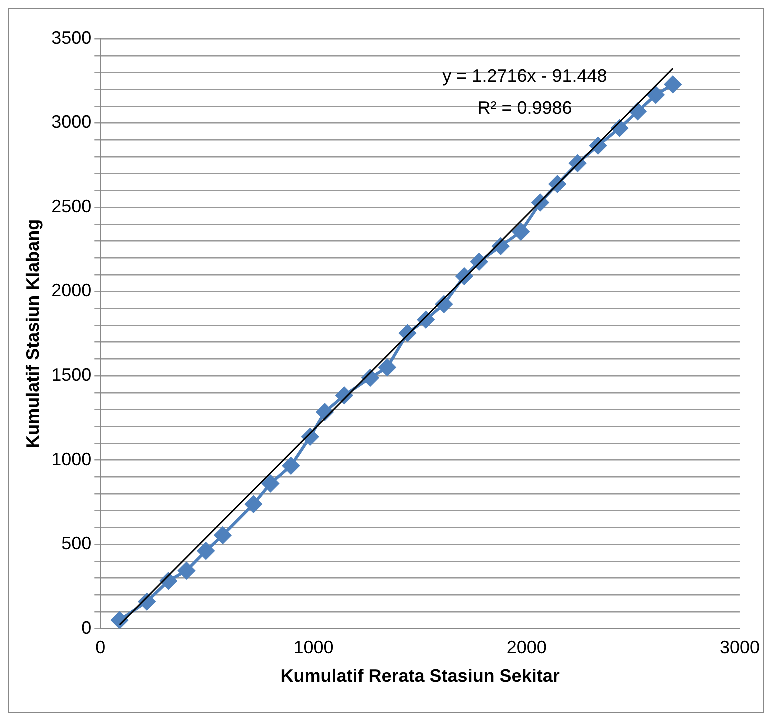 The image size is (772, 721). I want to click on y-tick-label: 2000, so click(72, 290).